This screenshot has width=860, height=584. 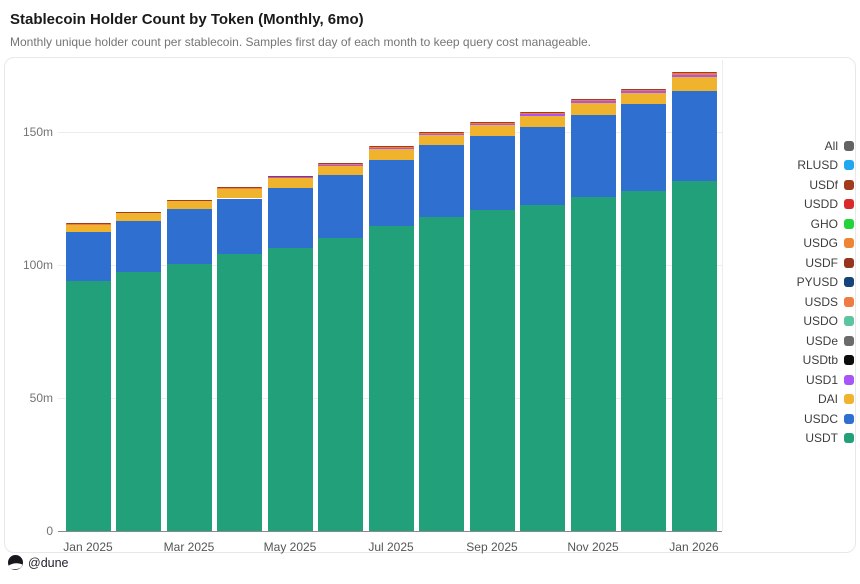 I want to click on bar-segment-usdt-dec-2025, so click(x=643, y=360).